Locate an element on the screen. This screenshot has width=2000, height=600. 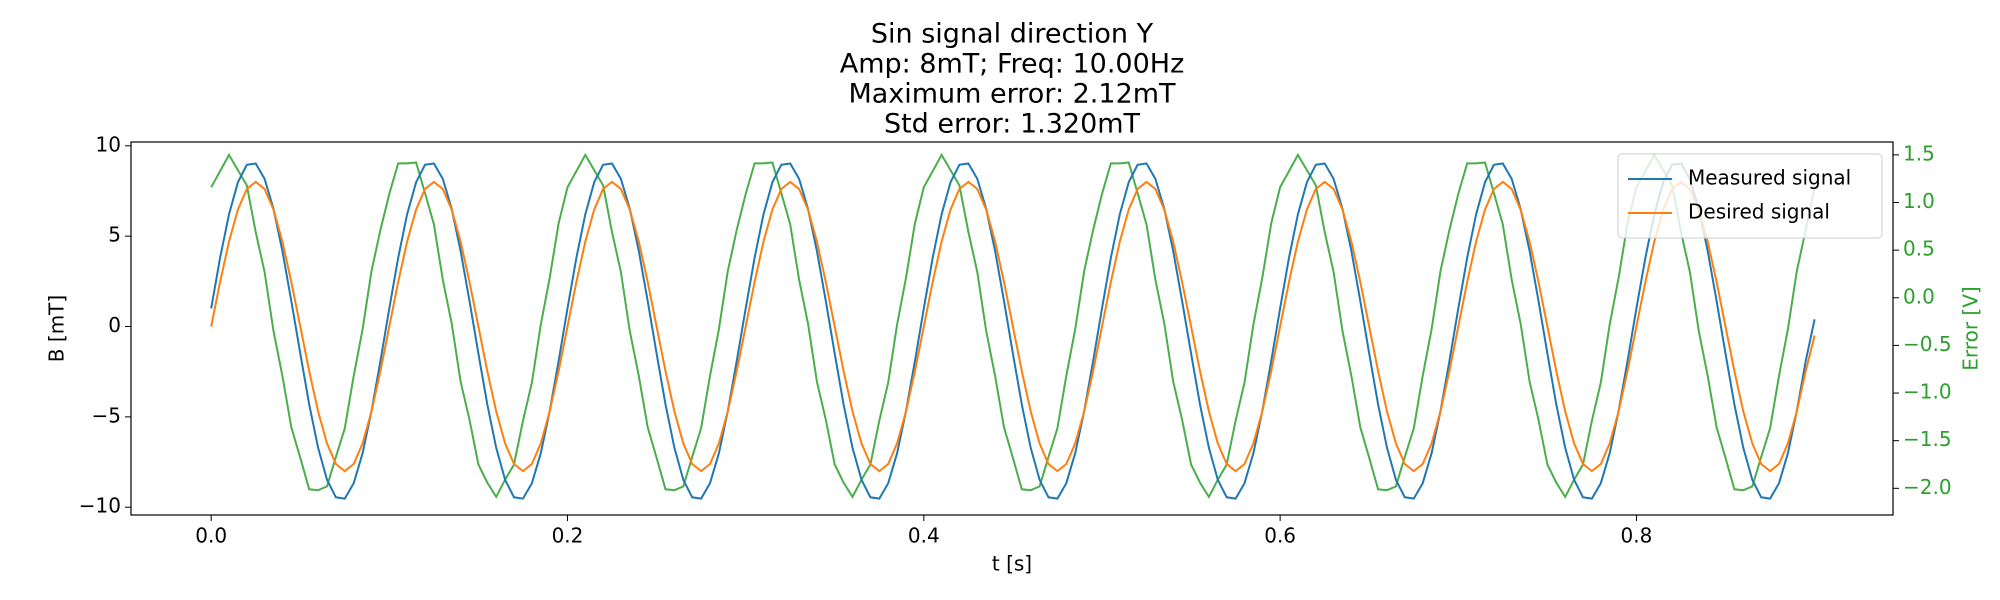
x-tick-label: 0.2 is located at coordinates (568, 536).